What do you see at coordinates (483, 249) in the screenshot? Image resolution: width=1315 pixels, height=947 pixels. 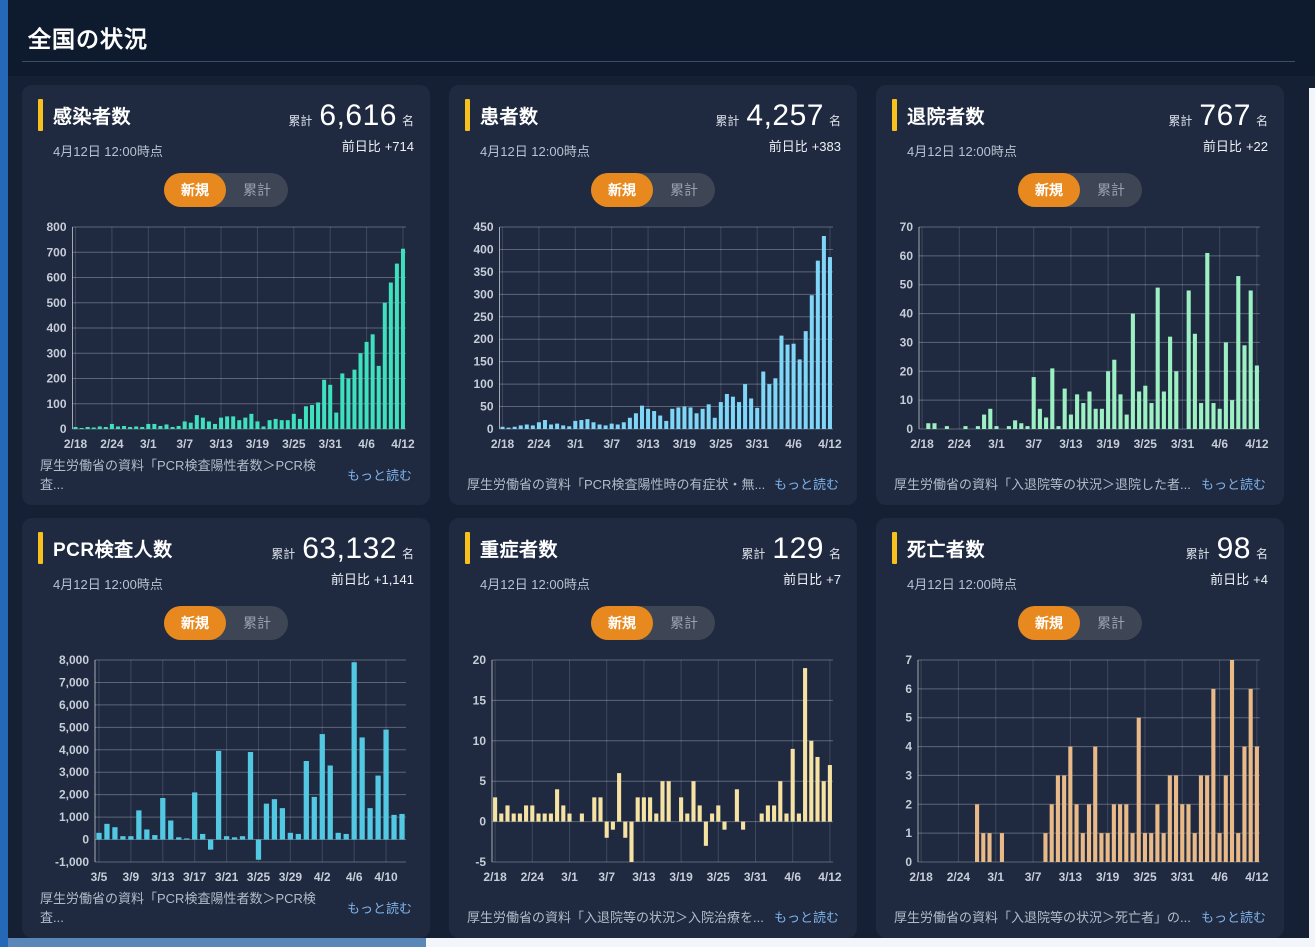 I see `svg-text: 400` at bounding box center [483, 249].